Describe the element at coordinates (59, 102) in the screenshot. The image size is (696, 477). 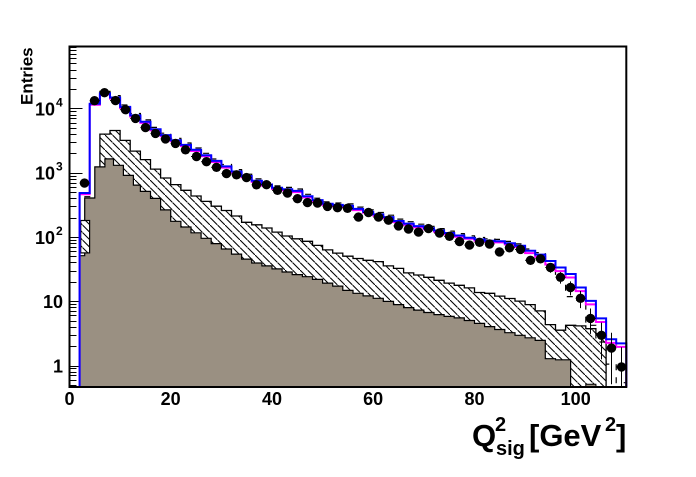
I see `svg-text: 4` at that location.